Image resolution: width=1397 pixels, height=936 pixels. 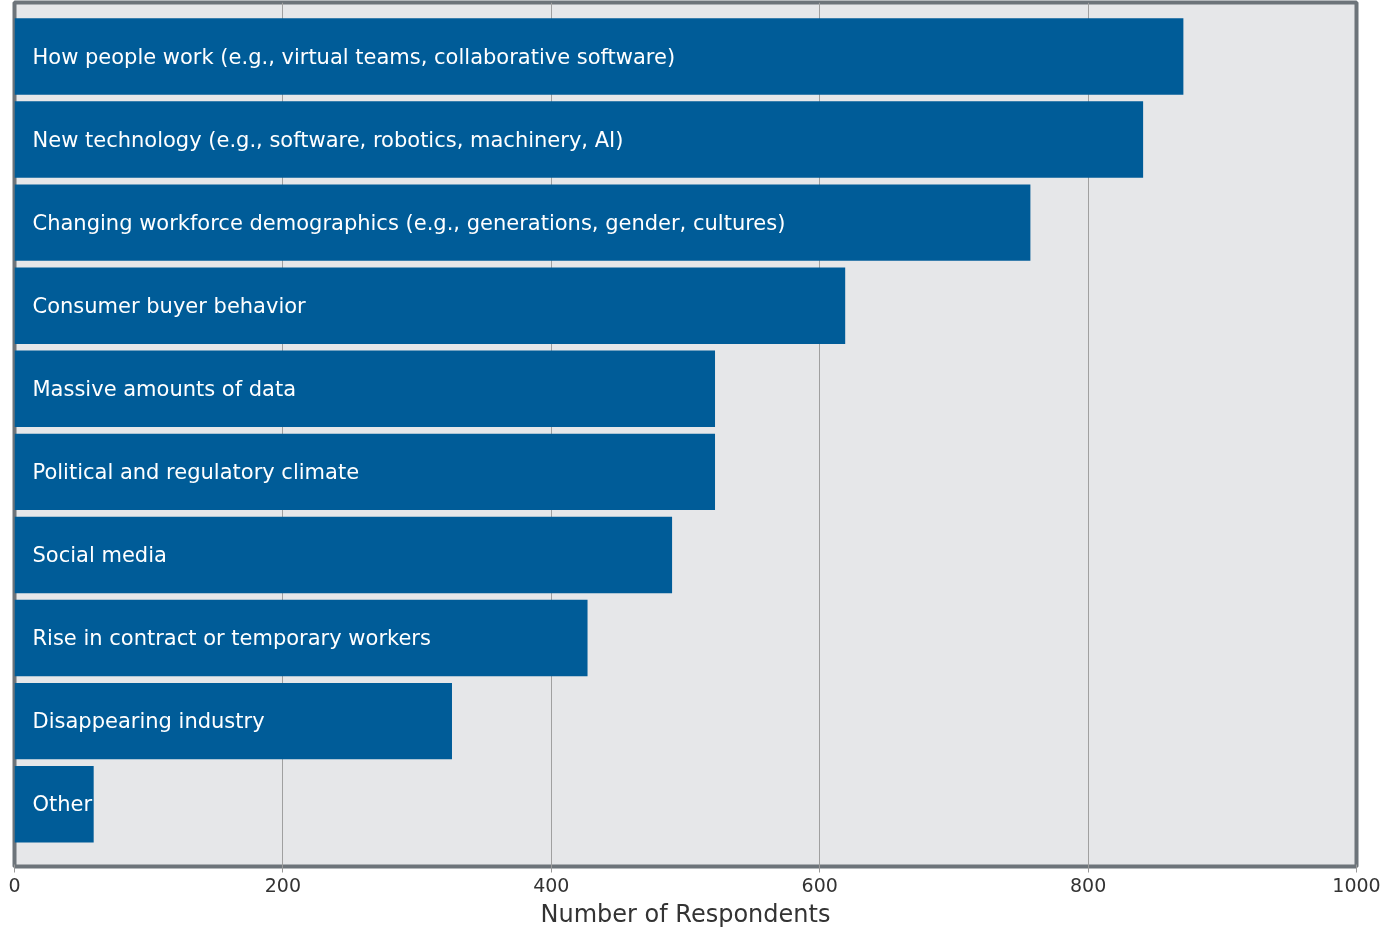 What do you see at coordinates (819, 884) in the screenshot?
I see `x-tick-label: 600` at bounding box center [819, 884].